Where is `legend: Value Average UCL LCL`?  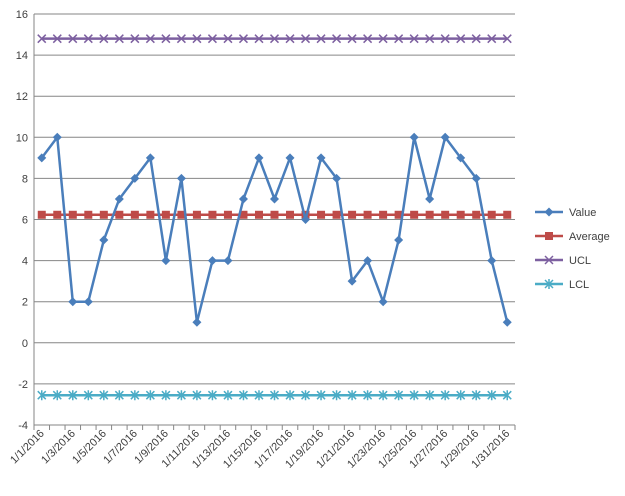 legend: Value Average UCL LCL is located at coordinates (572, 249).